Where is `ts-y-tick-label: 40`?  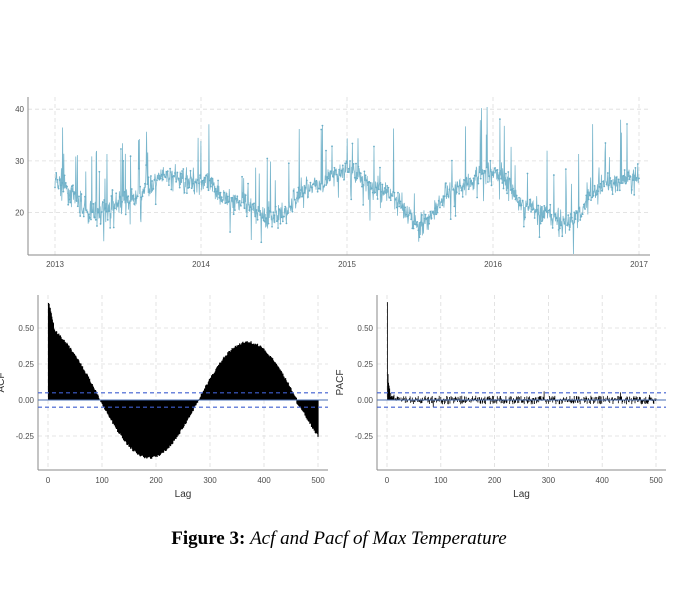
ts-y-tick-label: 40 is located at coordinates (19, 109).